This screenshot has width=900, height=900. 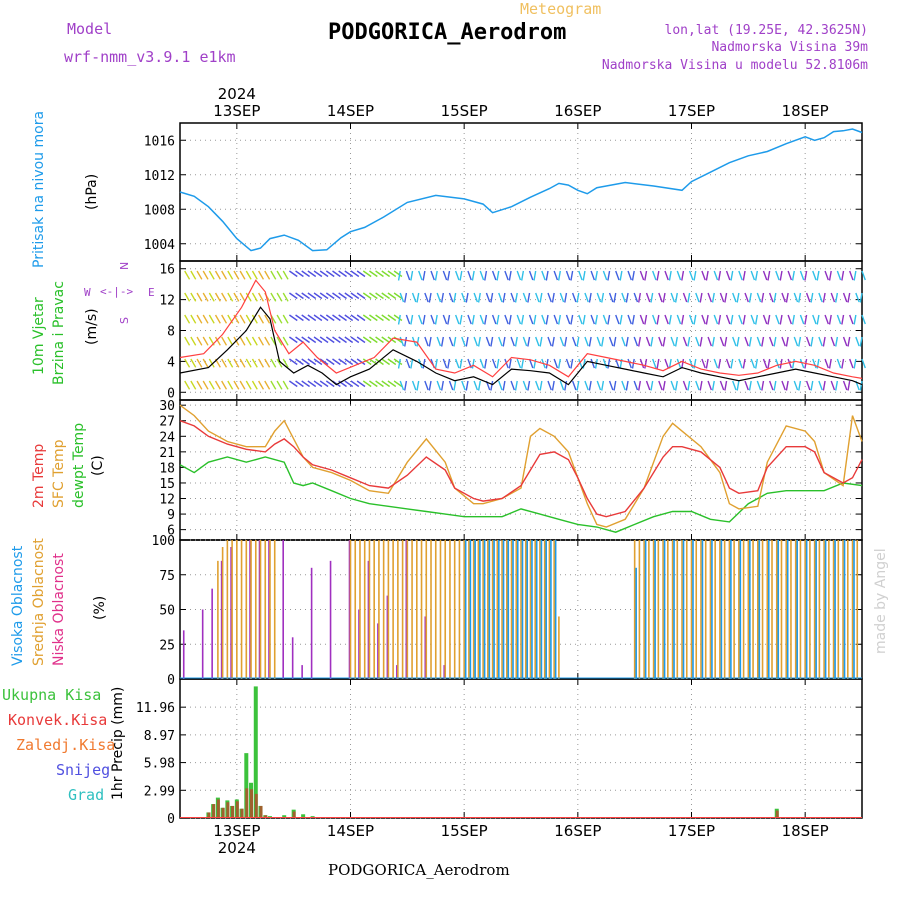 What do you see at coordinates (521, 469) in the screenshot?
I see `t2m-line` at bounding box center [521, 469].